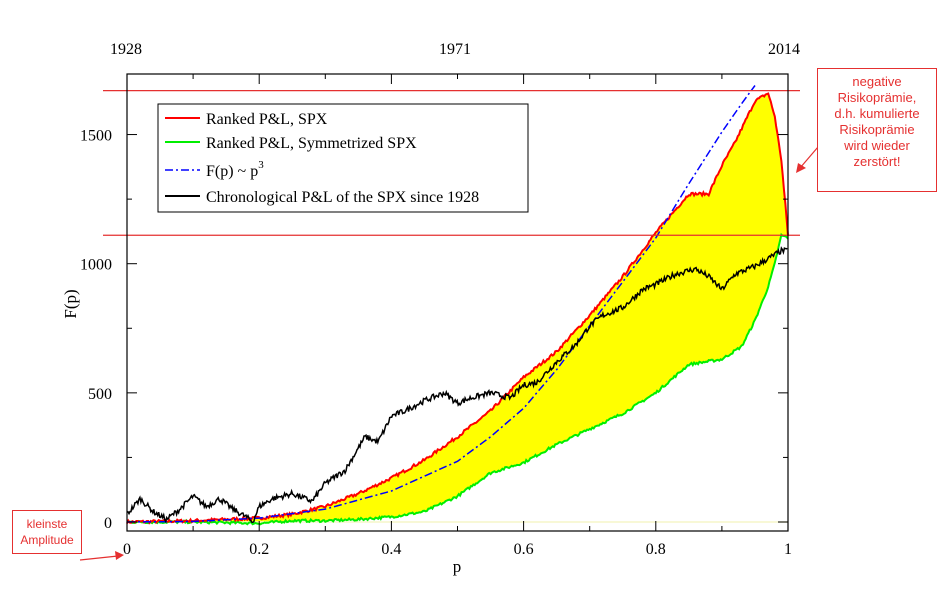 Image resolution: width=950 pixels, height=590 pixels. What do you see at coordinates (96, 265) in the screenshot?
I see `y-tick-label: 1000` at bounding box center [96, 265].